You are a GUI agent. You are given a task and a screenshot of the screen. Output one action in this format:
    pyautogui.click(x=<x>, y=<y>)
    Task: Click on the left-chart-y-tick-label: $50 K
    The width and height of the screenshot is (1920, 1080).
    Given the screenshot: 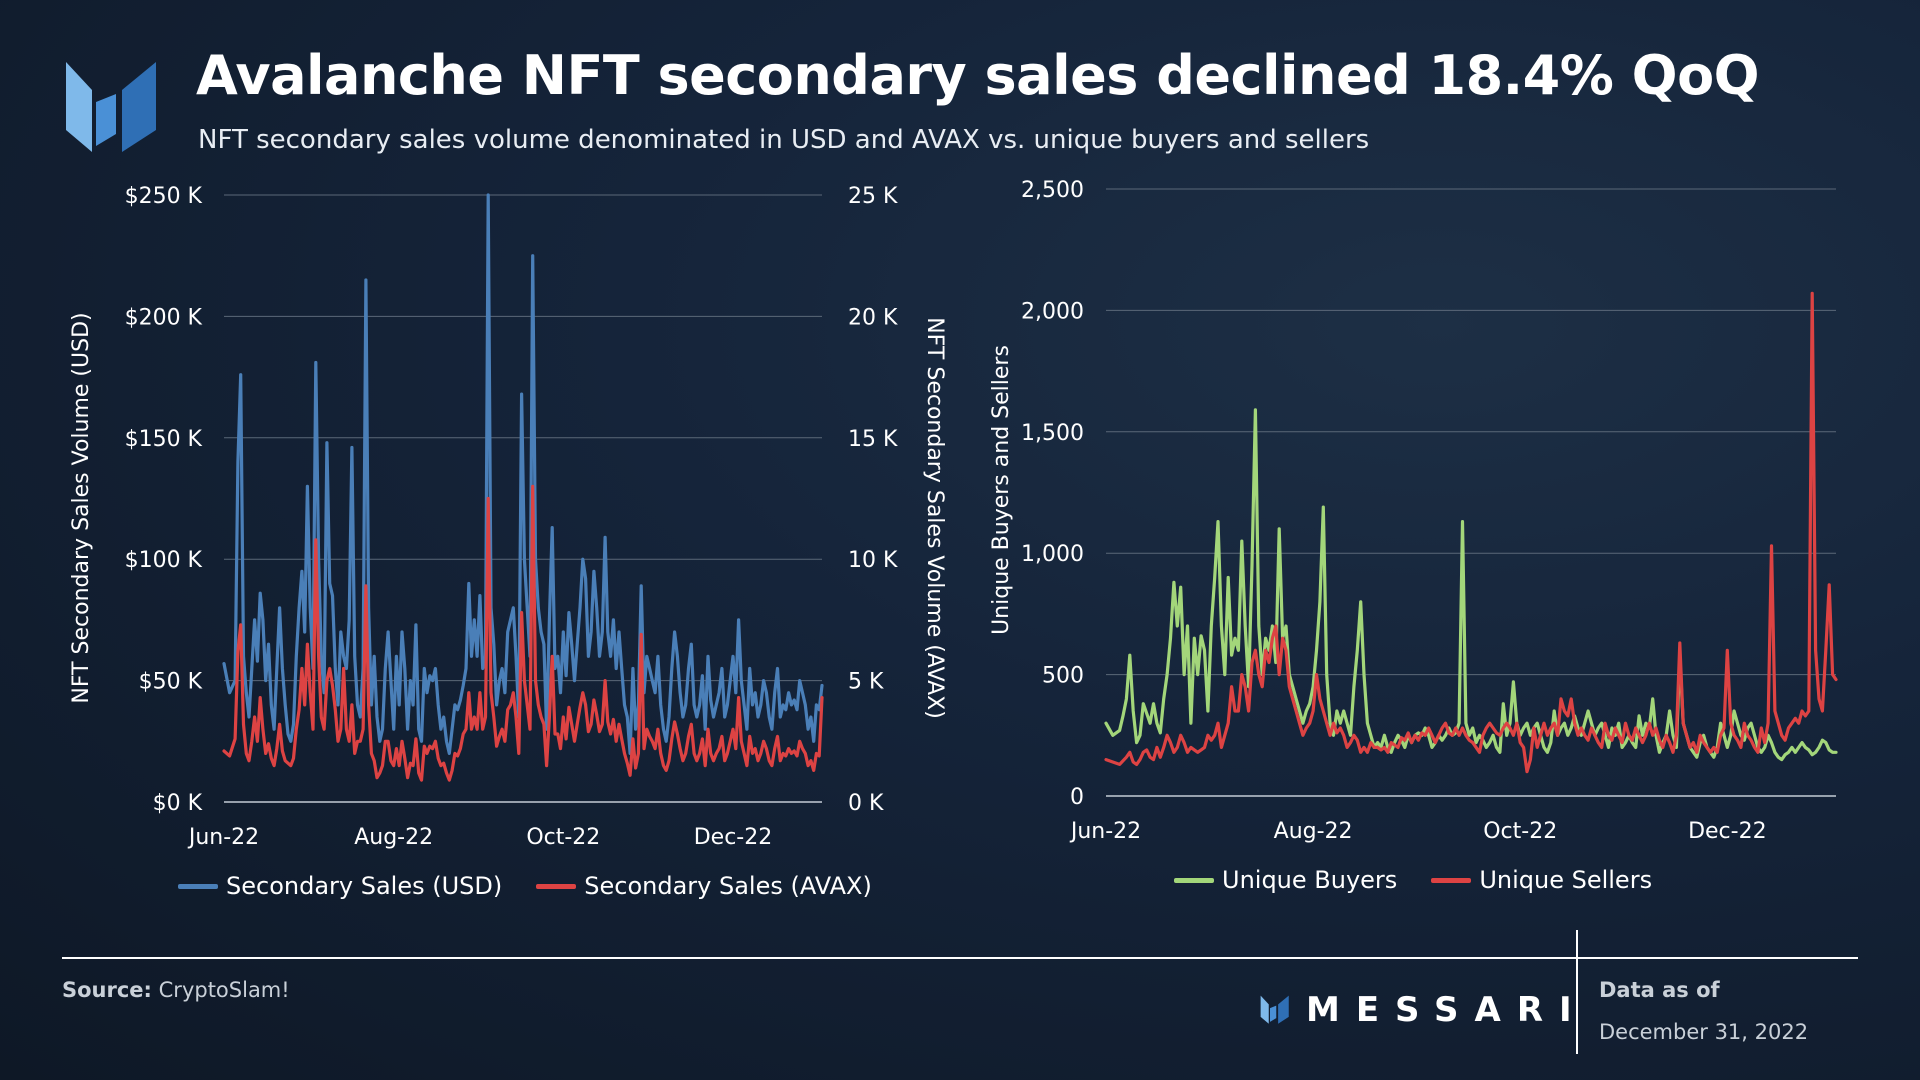 What is the action you would take?
    pyautogui.click(x=171, y=682)
    